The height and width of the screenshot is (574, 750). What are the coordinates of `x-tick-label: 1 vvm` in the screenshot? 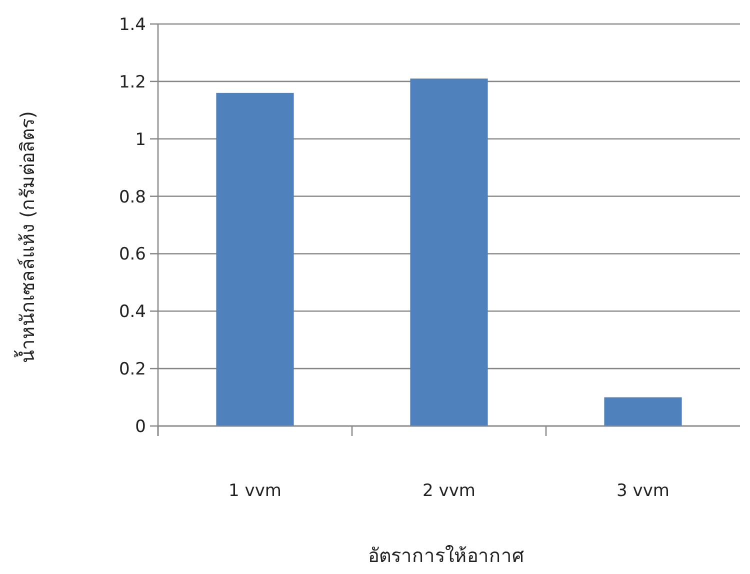 It's located at (255, 491).